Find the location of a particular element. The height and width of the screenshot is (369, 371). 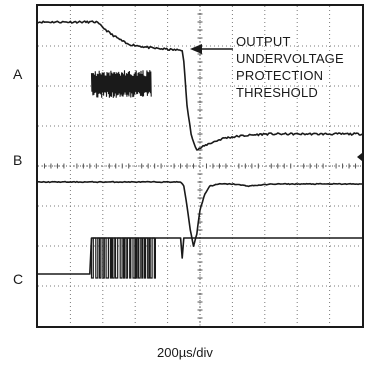

channel-label-a: A is located at coordinates (18, 74).